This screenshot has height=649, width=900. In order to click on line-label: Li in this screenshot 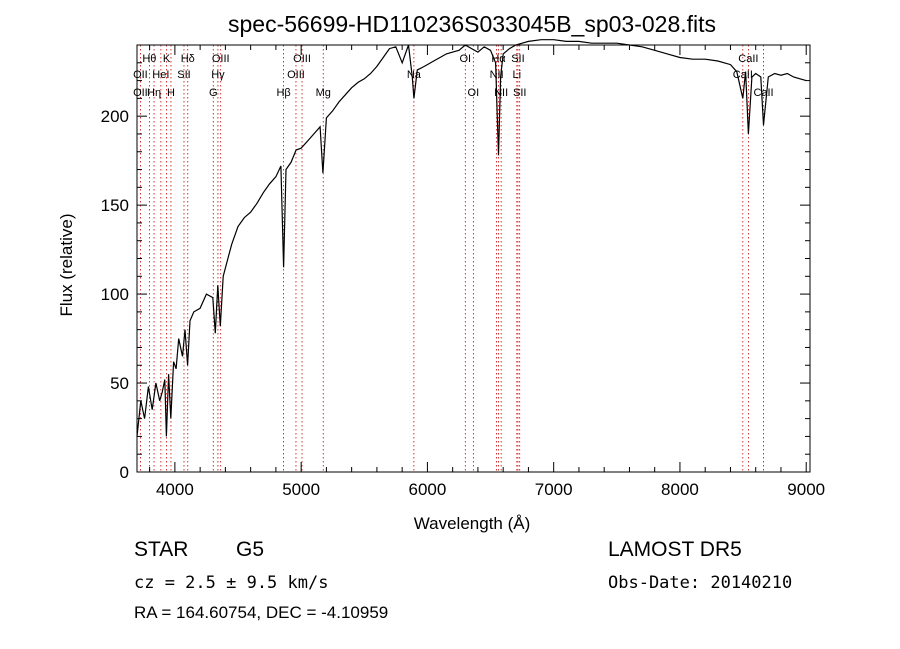, I will do `click(517, 75)`.